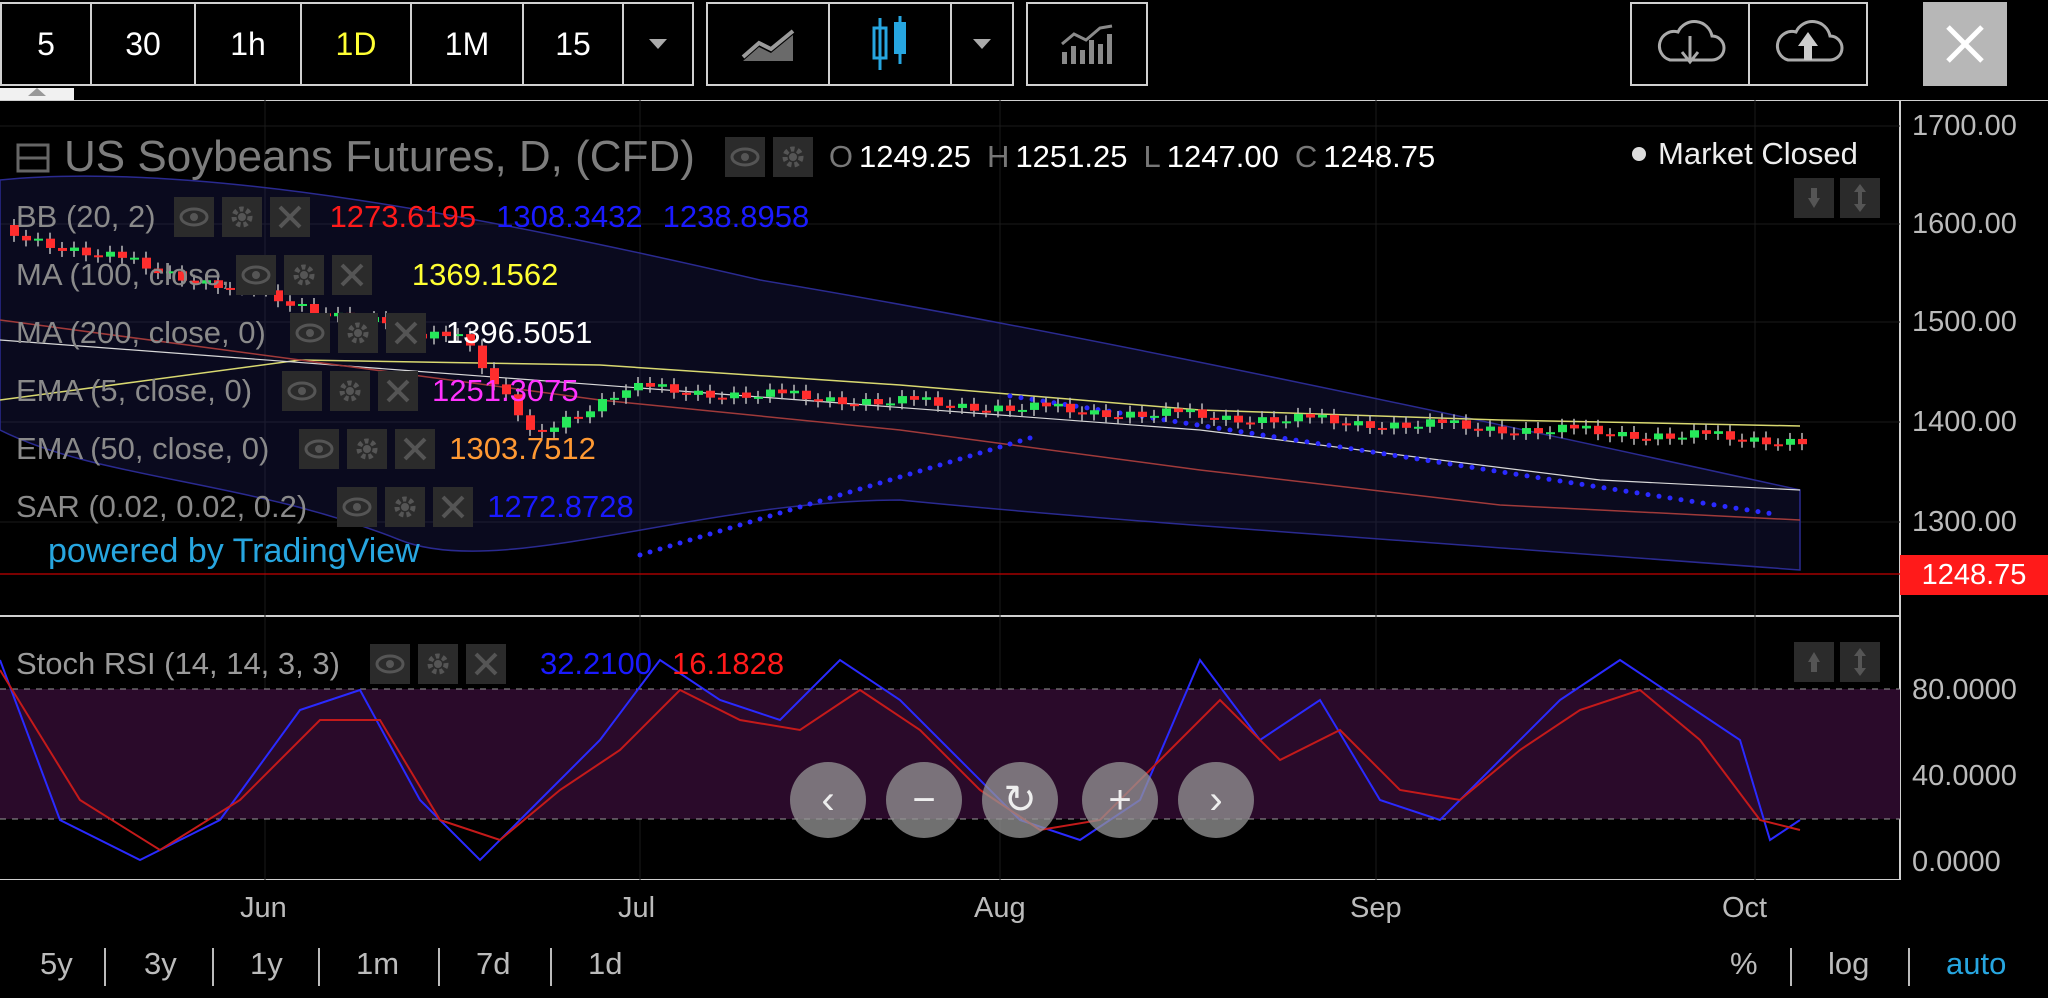 This screenshot has height=998, width=2048. What do you see at coordinates (1808, 44) in the screenshot?
I see `save-layout-button` at bounding box center [1808, 44].